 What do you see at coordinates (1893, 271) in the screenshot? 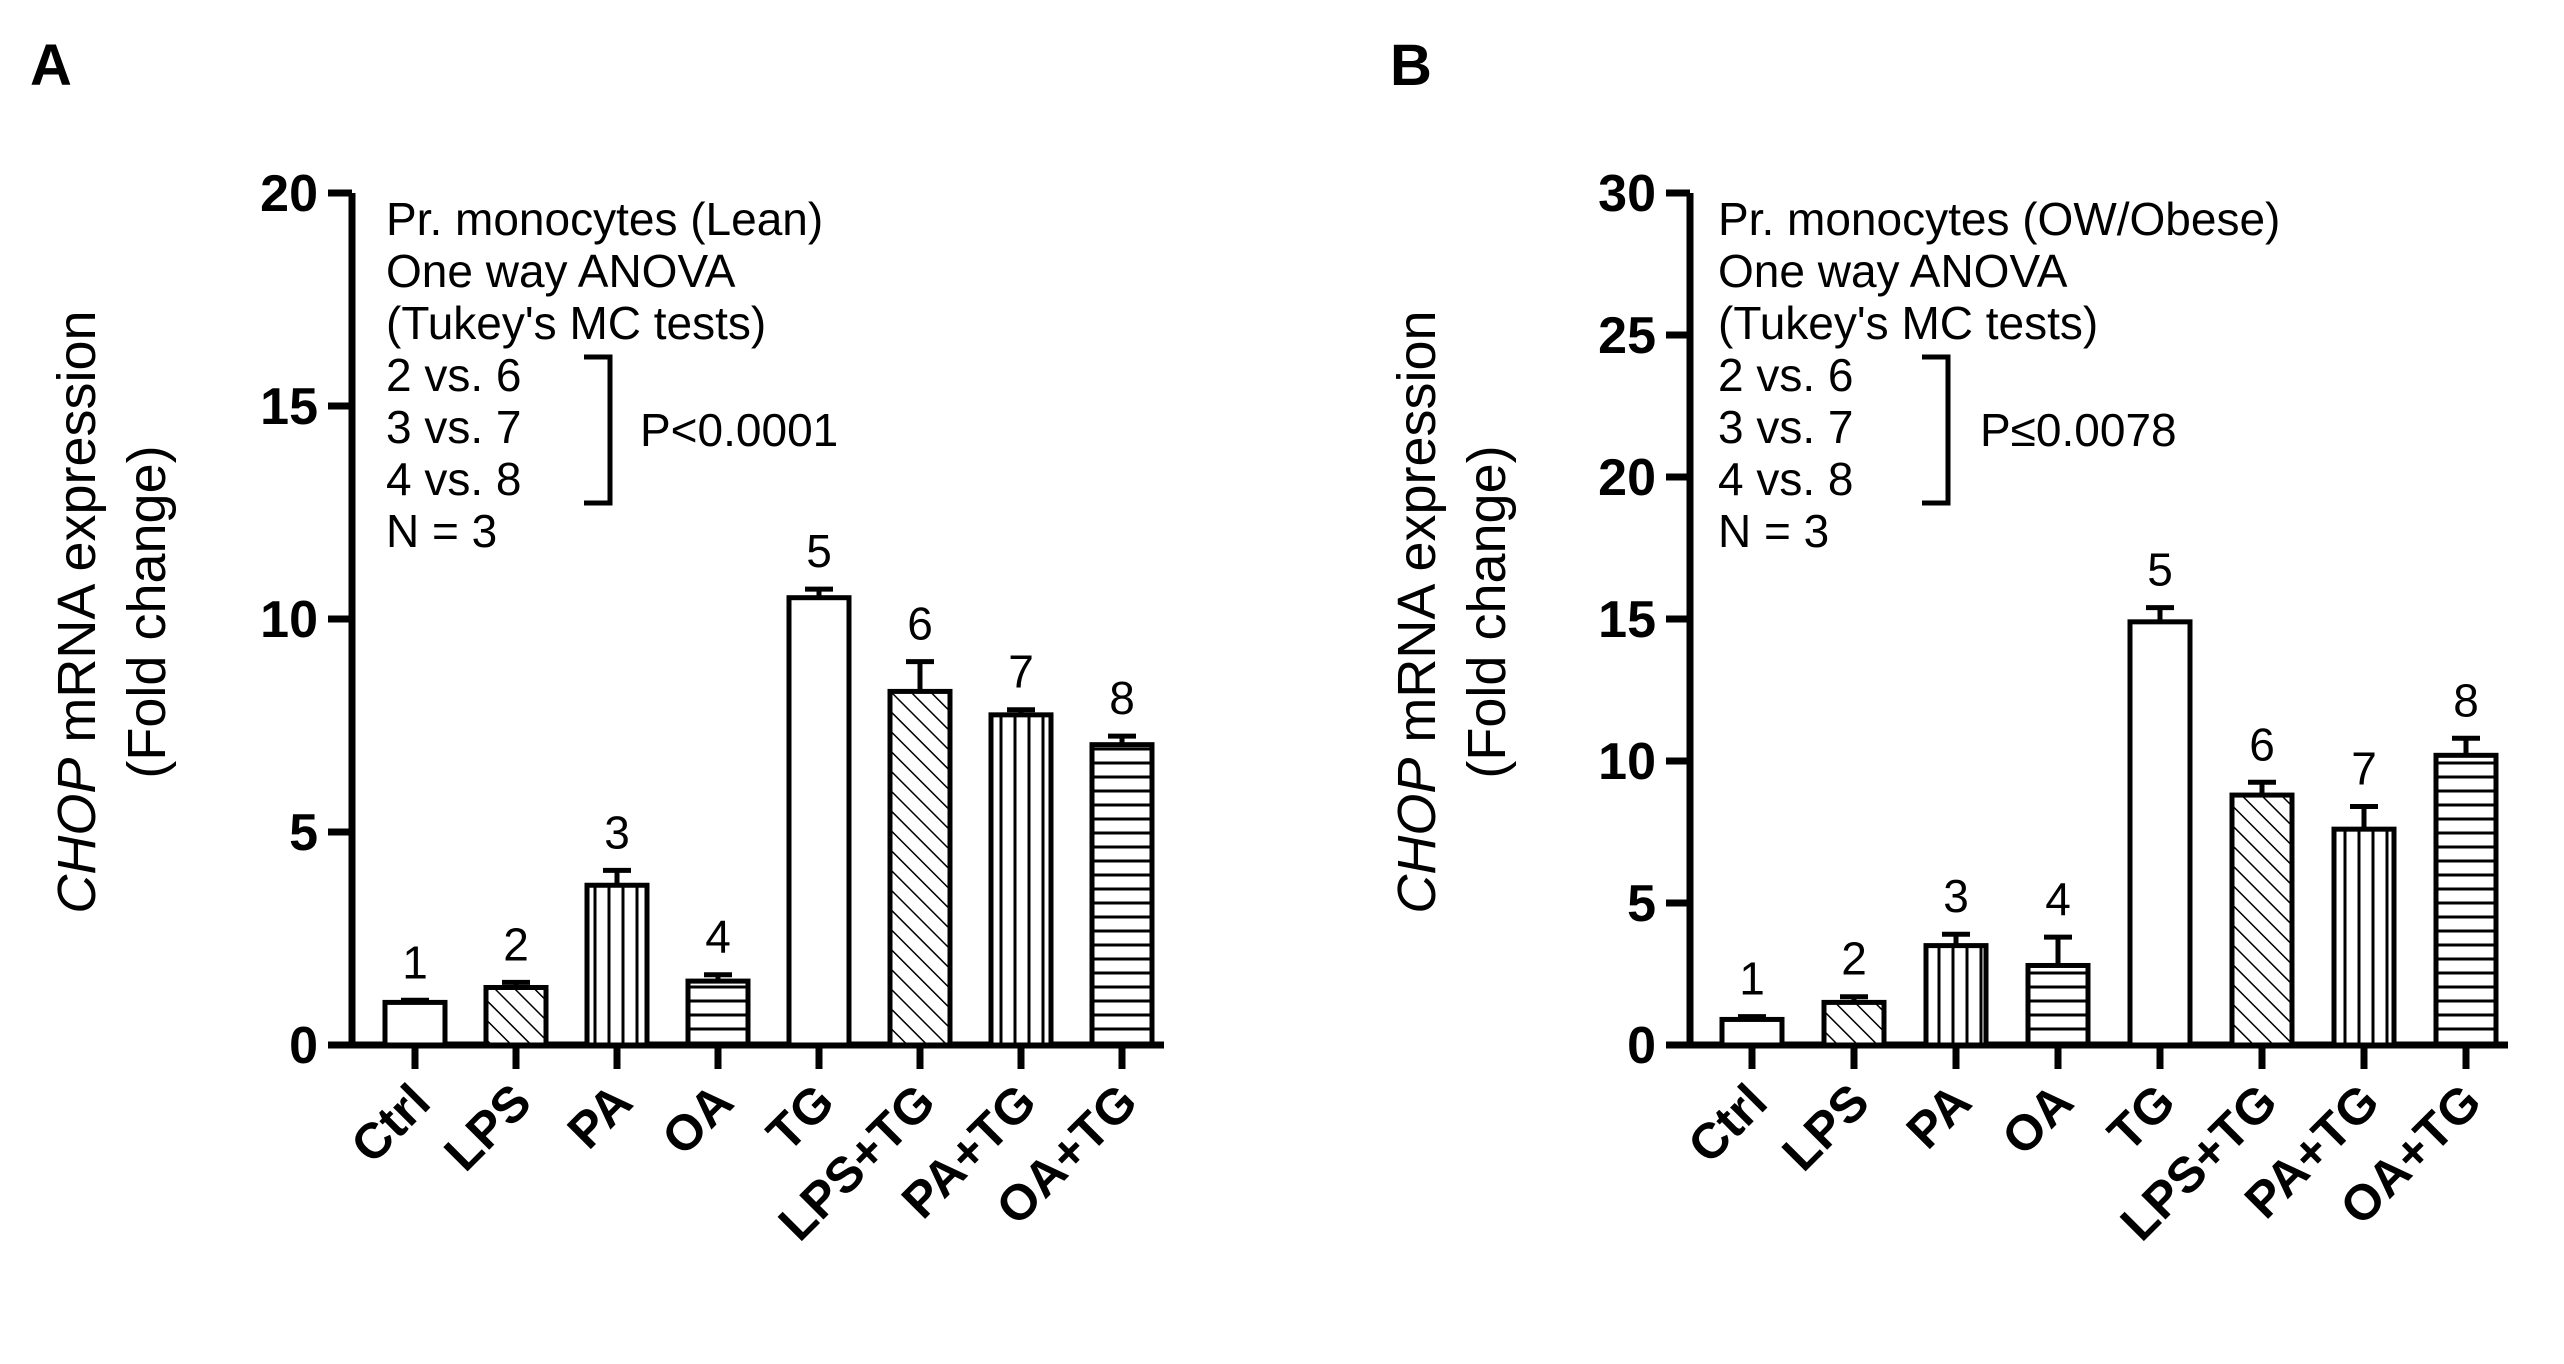
I see `p2-annotation-line: One way ANOVA` at bounding box center [1893, 271].